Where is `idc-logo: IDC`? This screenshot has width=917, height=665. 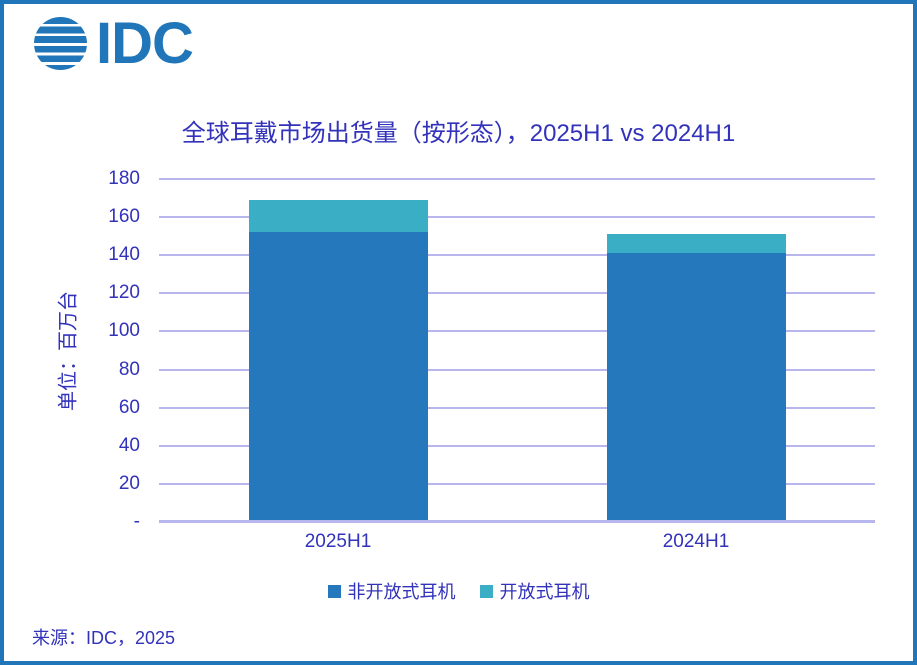
idc-logo: IDC is located at coordinates (114, 43).